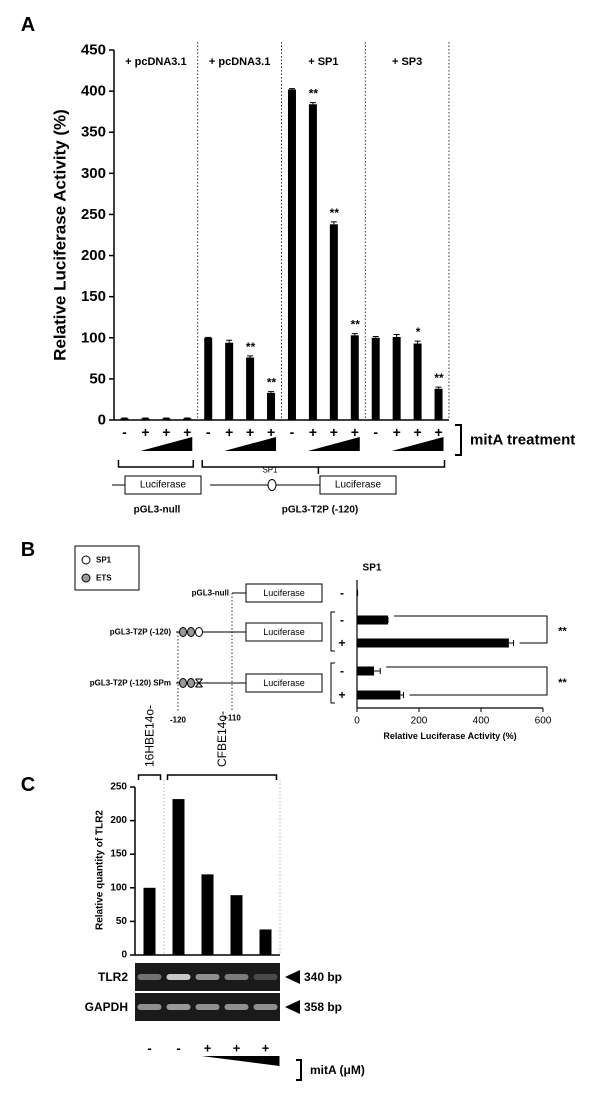  What do you see at coordinates (118, 820) in the screenshot?
I see `y-tick-label: 200` at bounding box center [118, 820].